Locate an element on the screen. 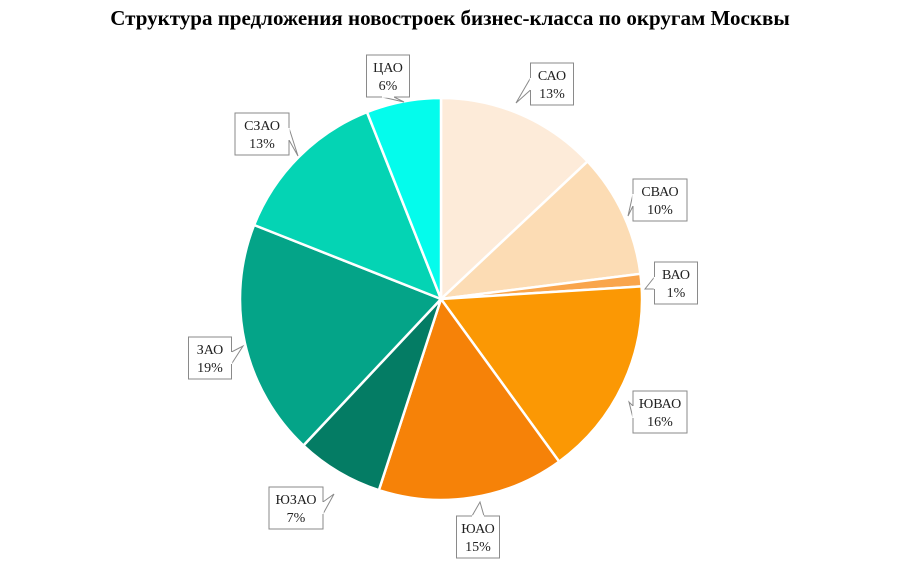  data-label-8: СЗАО 13% is located at coordinates (266, 134).